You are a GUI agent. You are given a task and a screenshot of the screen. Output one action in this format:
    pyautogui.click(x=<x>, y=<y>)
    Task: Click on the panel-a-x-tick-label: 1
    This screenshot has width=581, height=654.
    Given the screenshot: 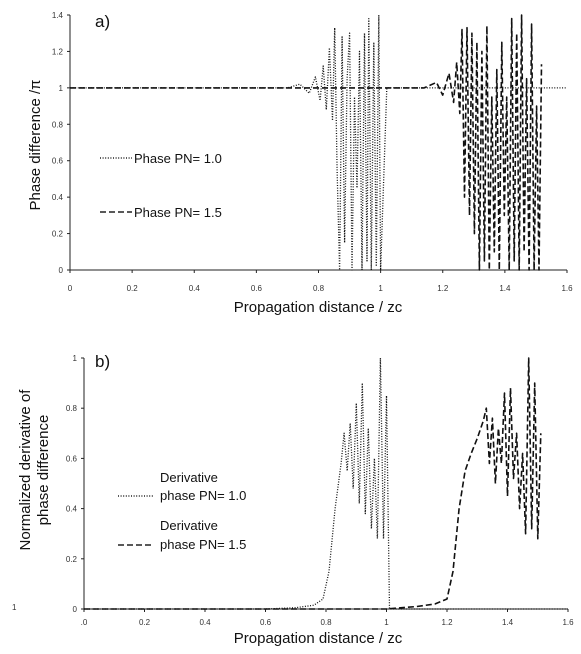 What is the action you would take?
    pyautogui.click(x=380, y=288)
    